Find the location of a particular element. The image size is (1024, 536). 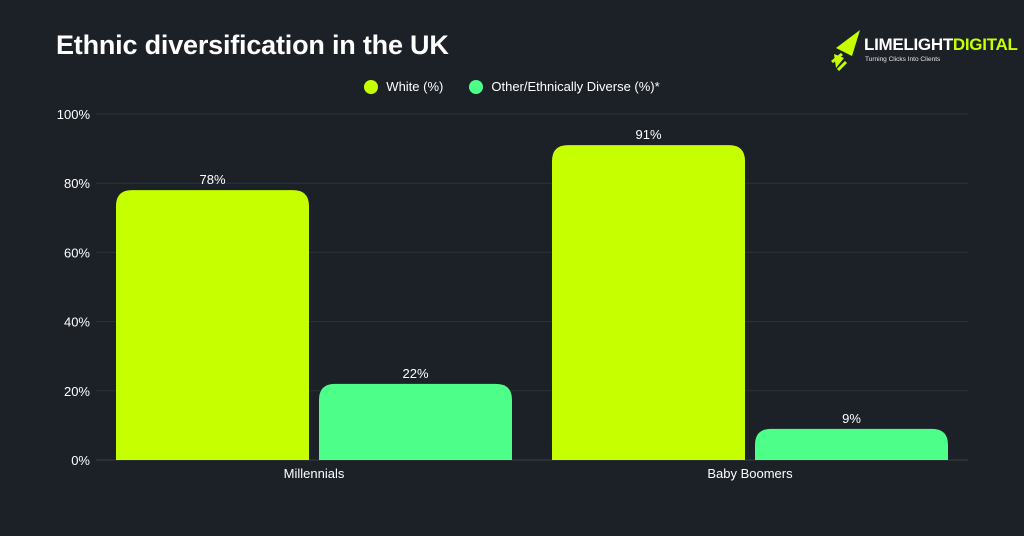

data-label: 78% is located at coordinates (212, 179).